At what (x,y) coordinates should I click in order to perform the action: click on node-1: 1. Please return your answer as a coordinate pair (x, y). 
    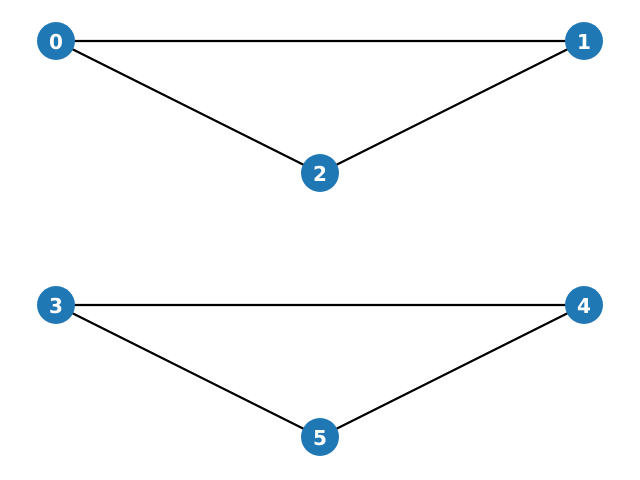
    Looking at the image, I should click on (584, 41).